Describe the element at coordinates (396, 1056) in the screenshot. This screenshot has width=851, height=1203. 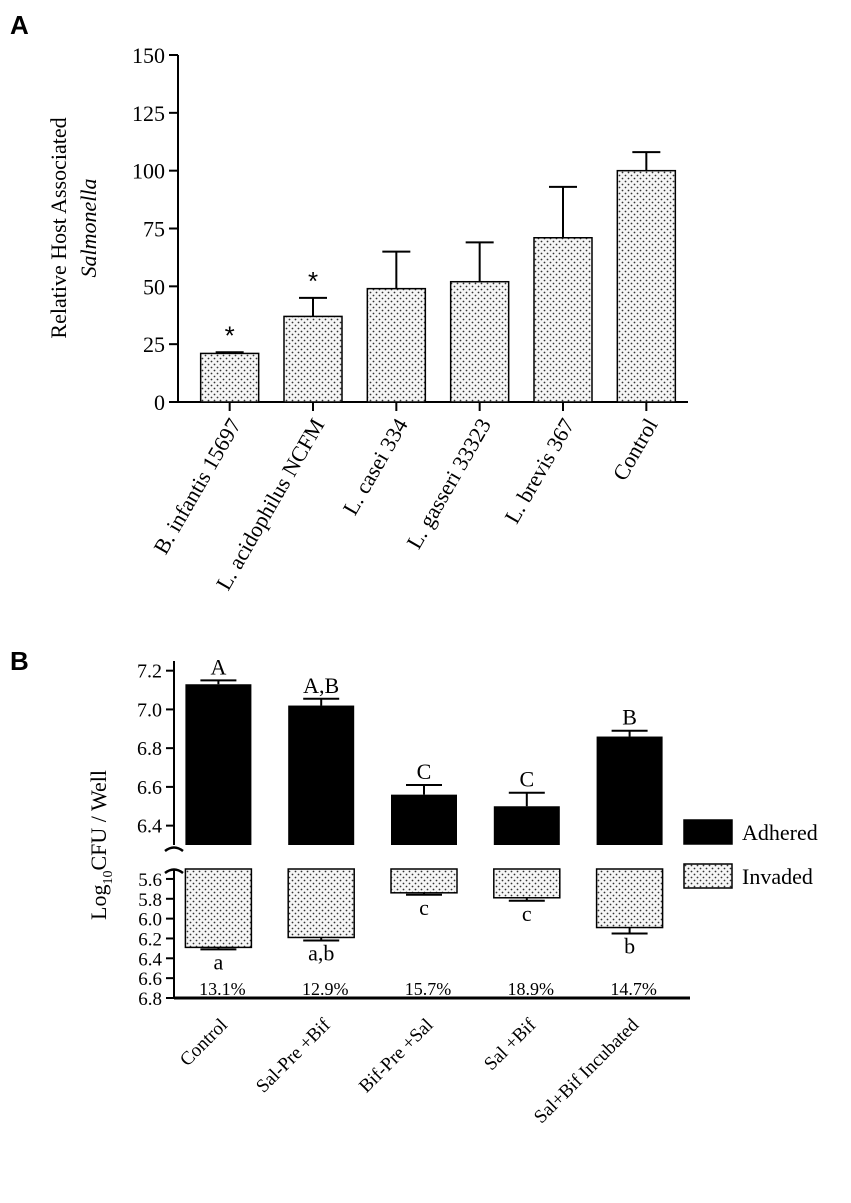
I see `chart-b-x-tick-label: Bif-Pre +Sal` at that location.